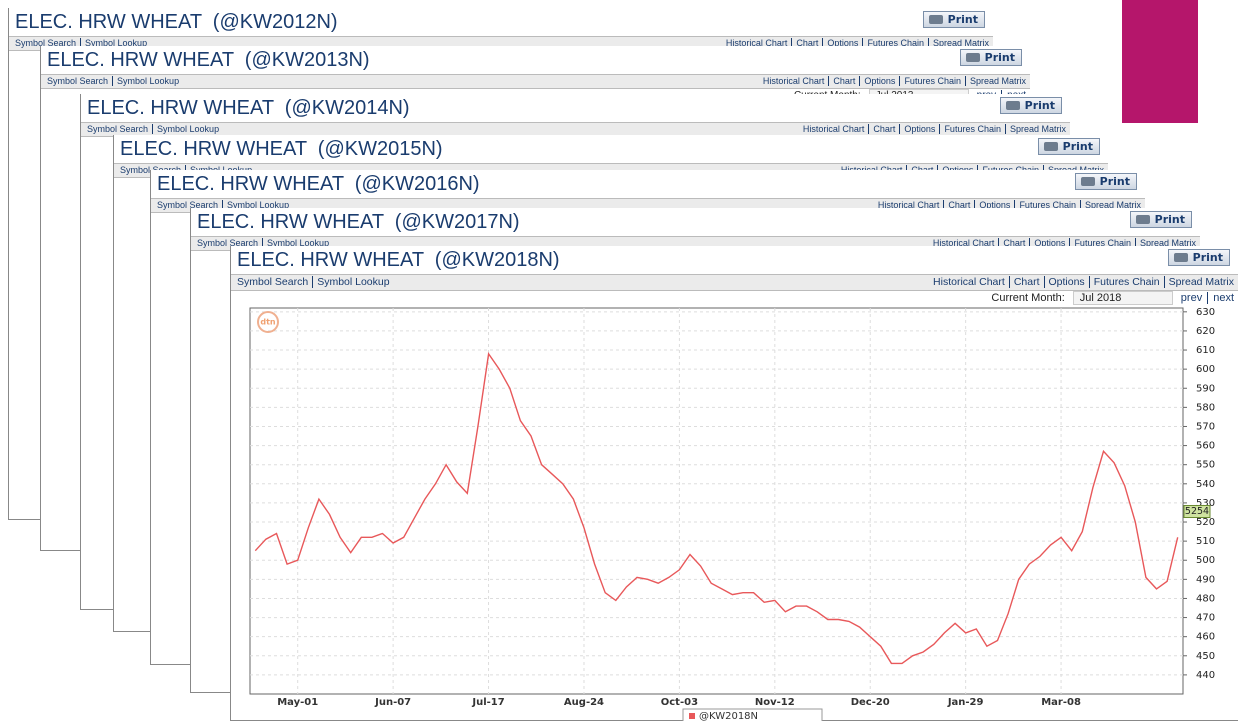  I want to click on y-tick-label: 530, so click(1205, 503).